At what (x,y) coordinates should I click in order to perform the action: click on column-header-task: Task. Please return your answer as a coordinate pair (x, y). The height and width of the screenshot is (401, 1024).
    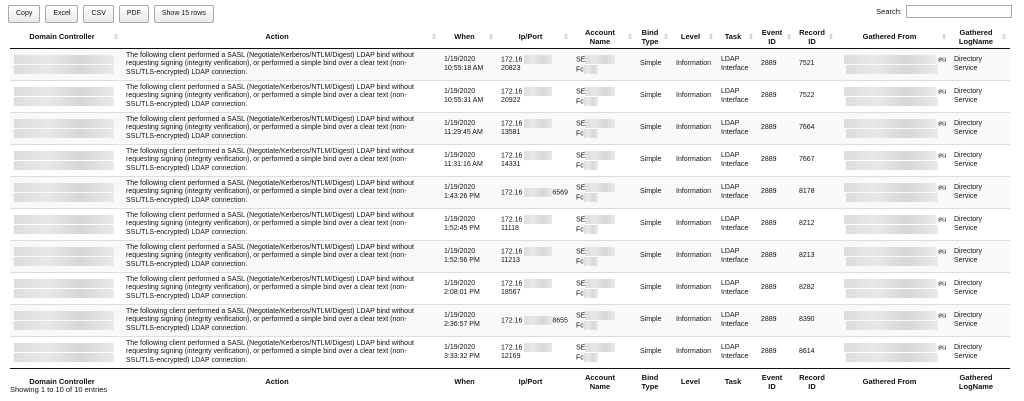
    Looking at the image, I should click on (737, 37).